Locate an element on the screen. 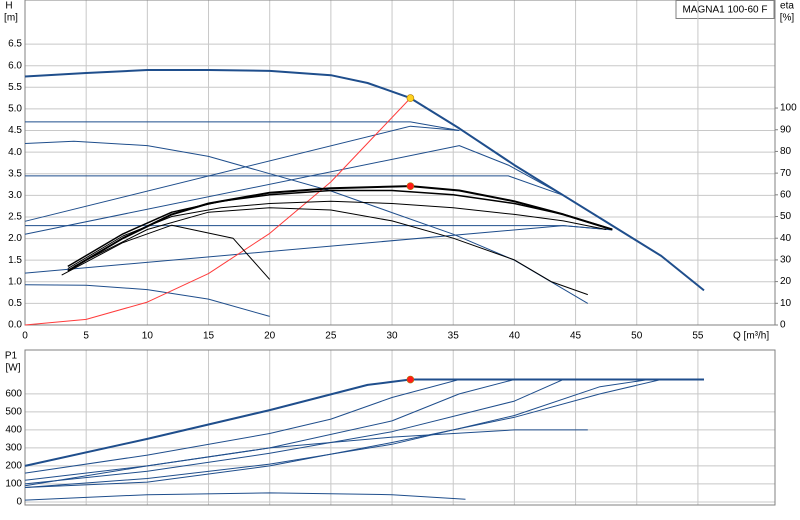 This screenshot has width=800, height=520. y2-tick-label: 10 is located at coordinates (786, 303).